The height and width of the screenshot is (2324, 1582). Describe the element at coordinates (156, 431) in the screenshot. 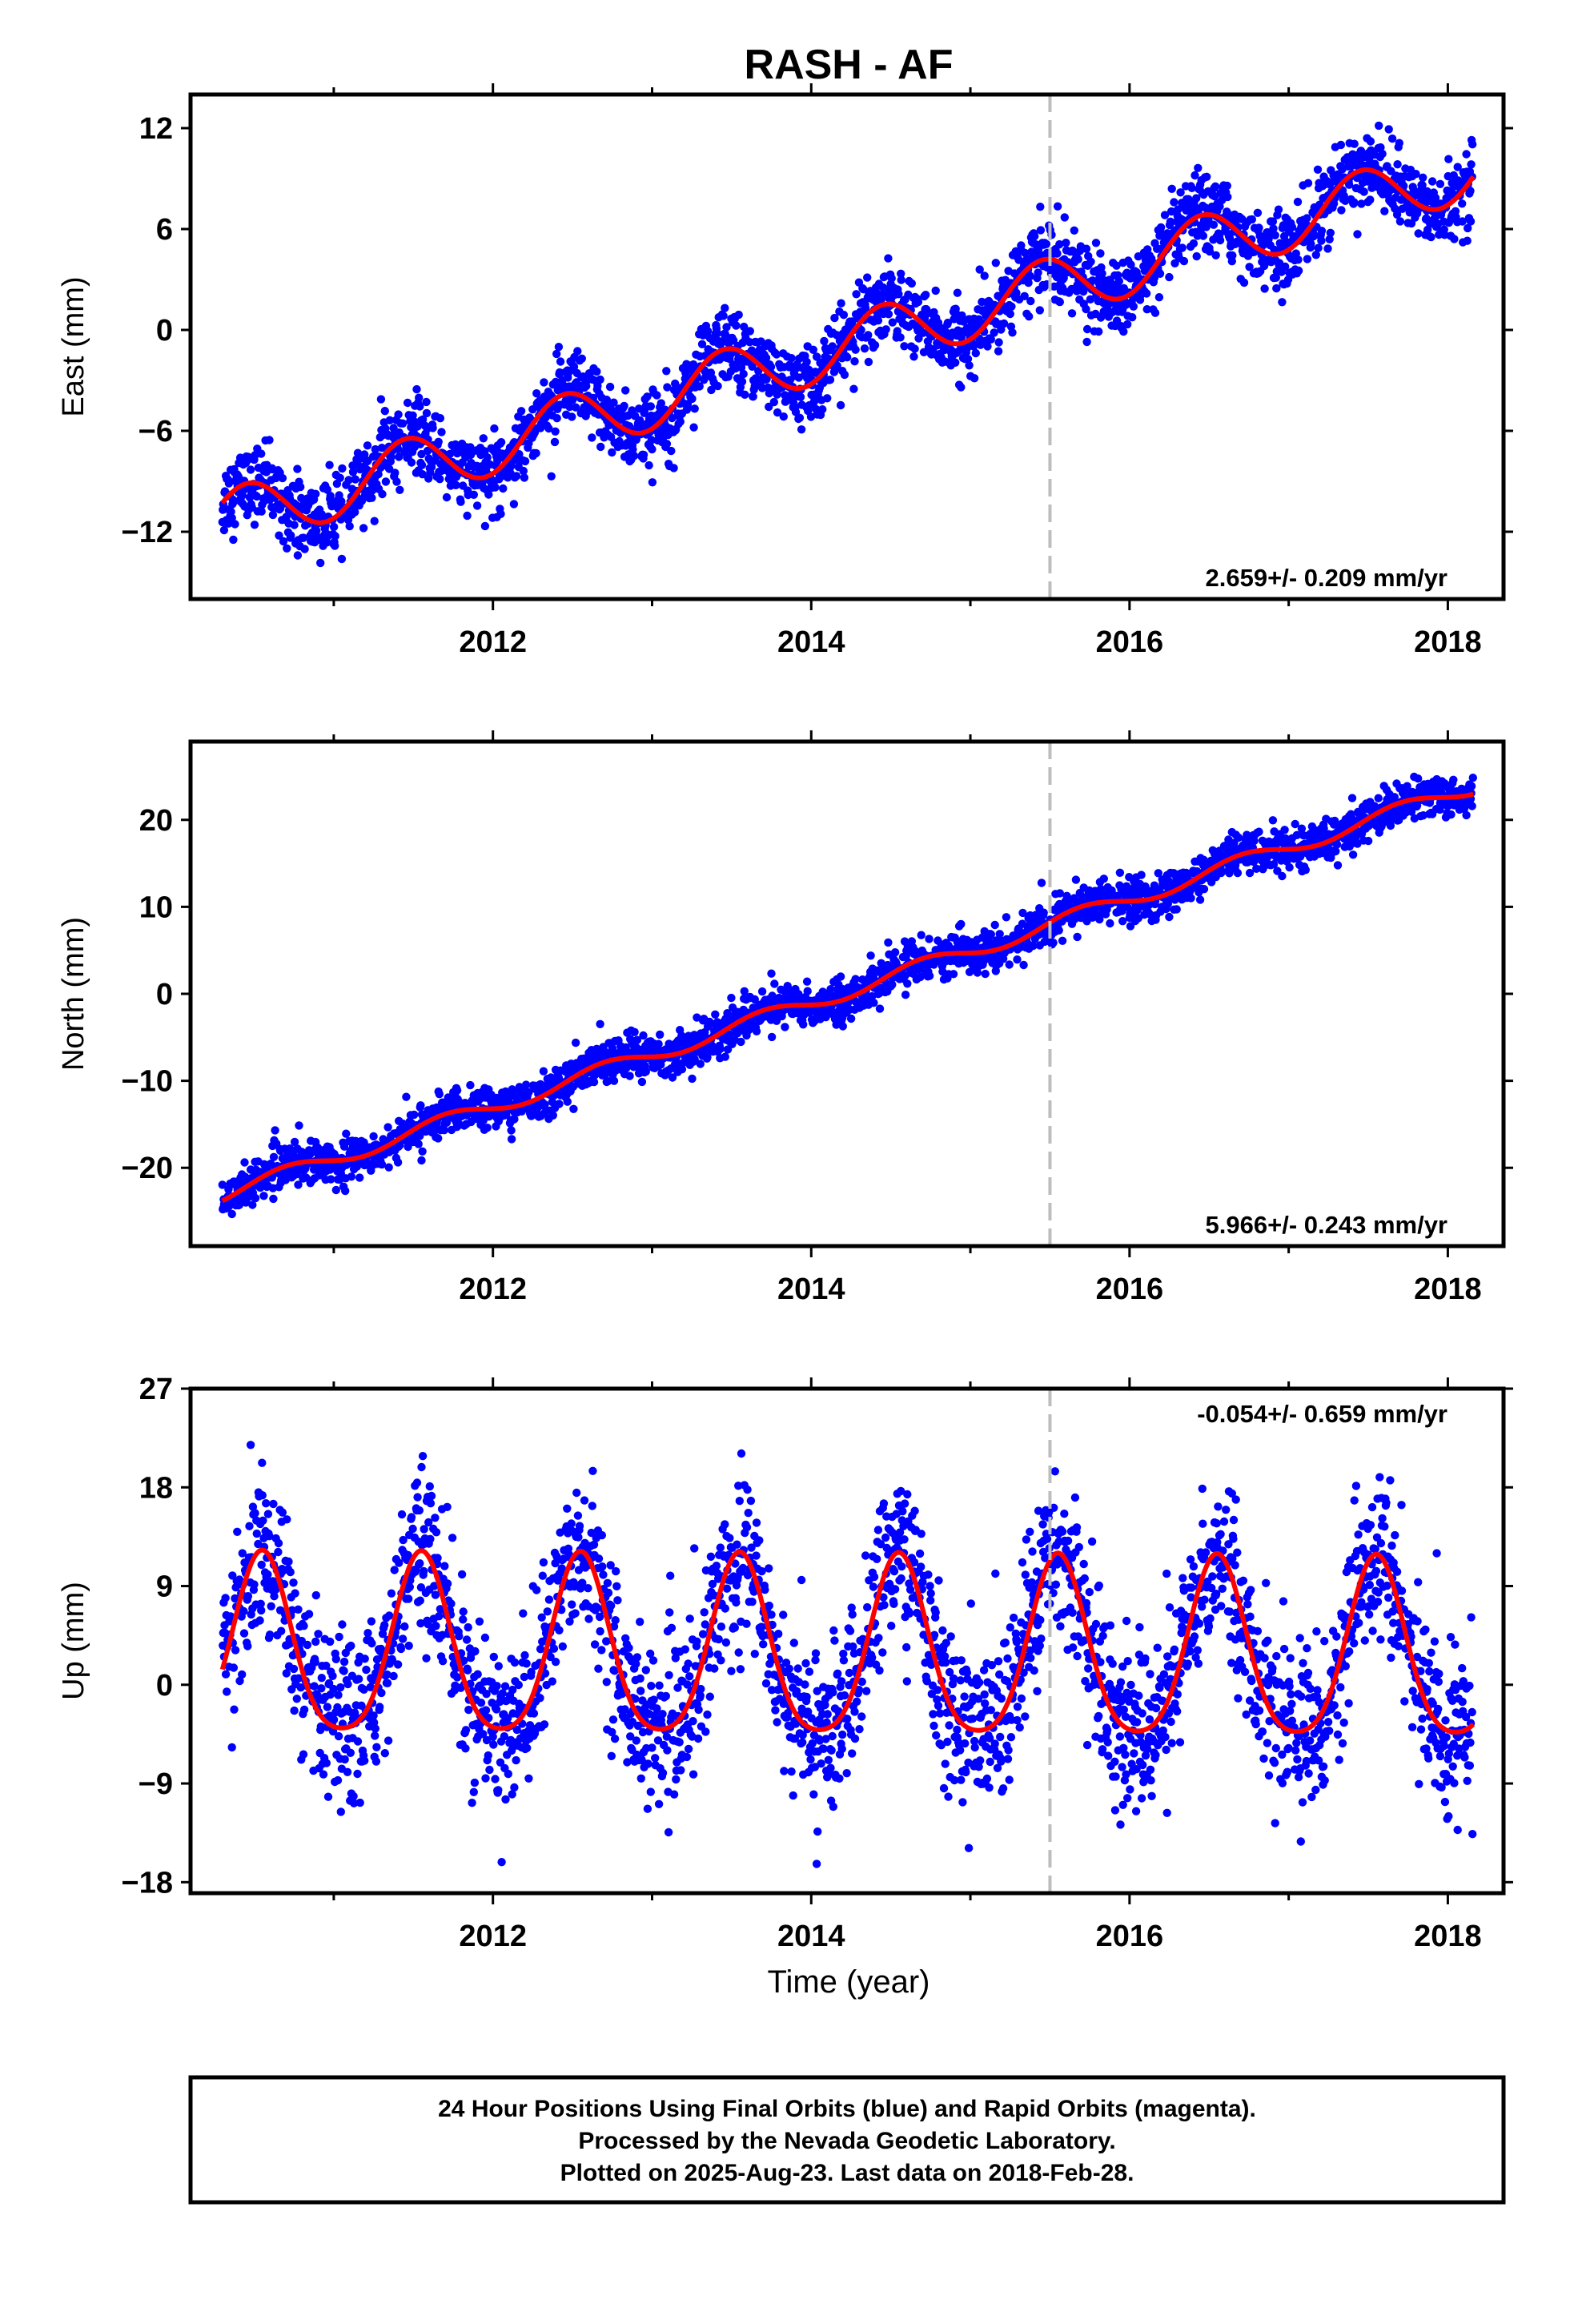

I see `y-tick-label: −6` at that location.